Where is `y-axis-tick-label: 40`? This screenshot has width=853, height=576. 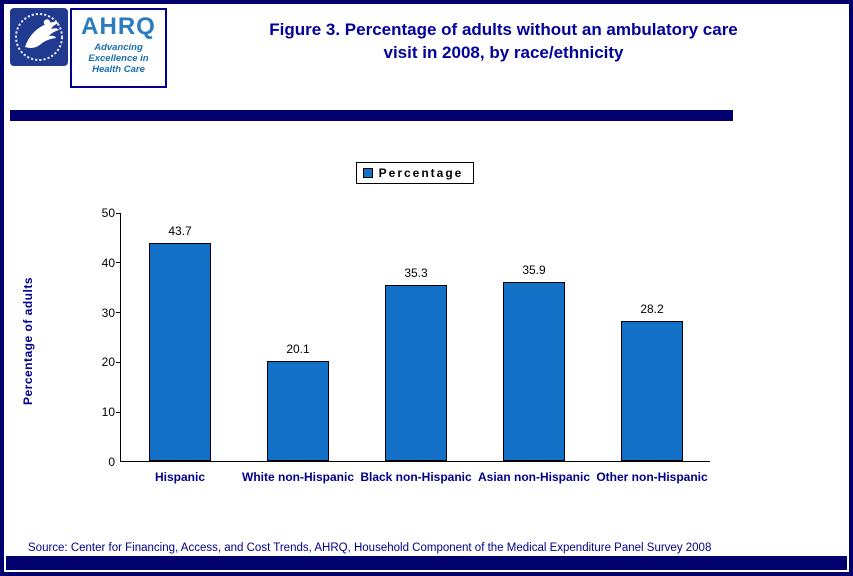
y-axis-tick-label: 40 is located at coordinates (108, 262).